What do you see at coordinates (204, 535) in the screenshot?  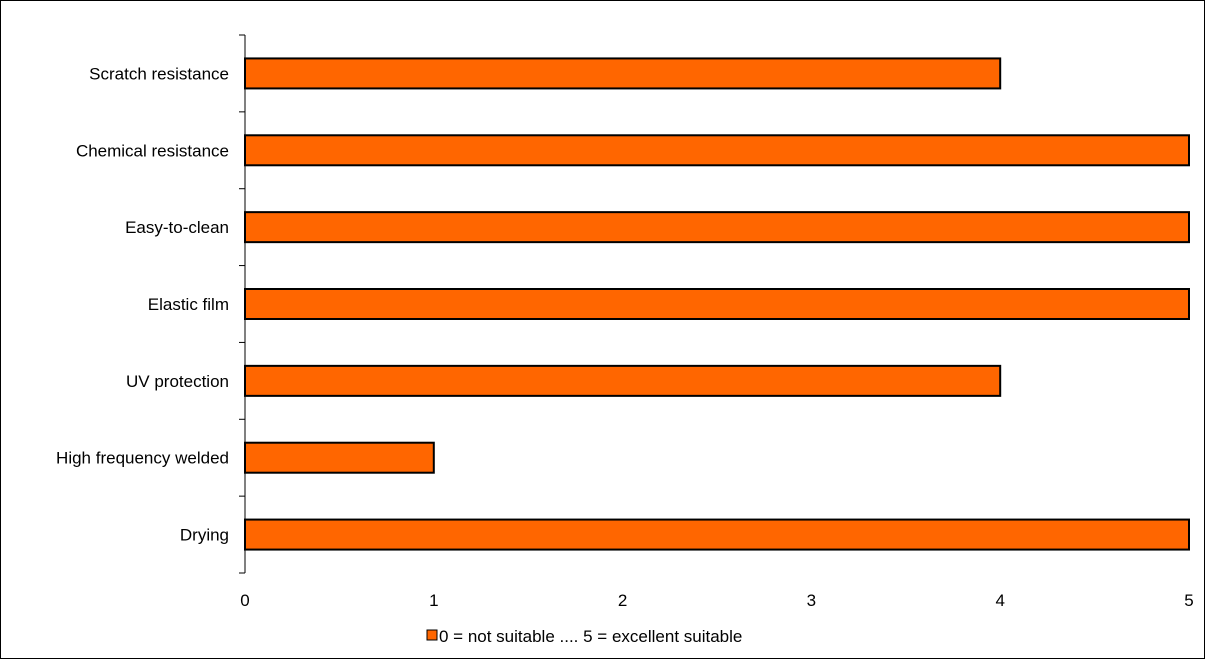 I see `category-label: Drying` at bounding box center [204, 535].